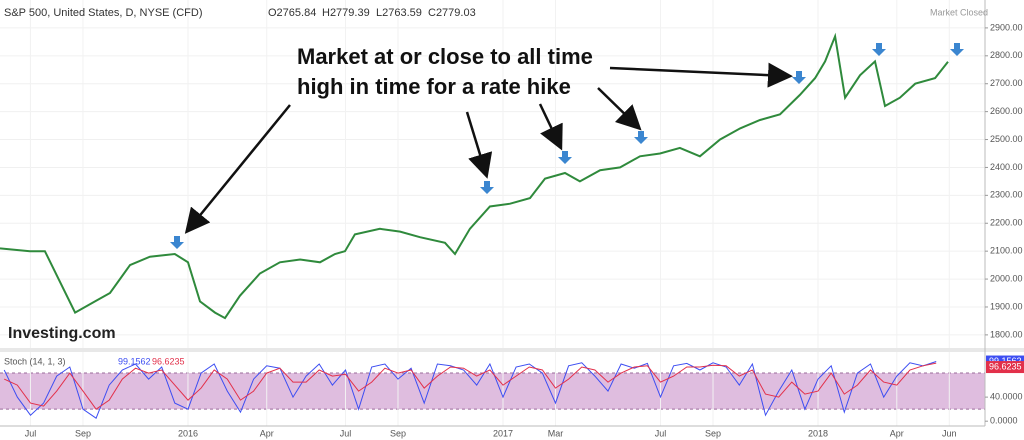  What do you see at coordinates (168, 361) in the screenshot?
I see `stoch-d-value: 96.6235` at bounding box center [168, 361].